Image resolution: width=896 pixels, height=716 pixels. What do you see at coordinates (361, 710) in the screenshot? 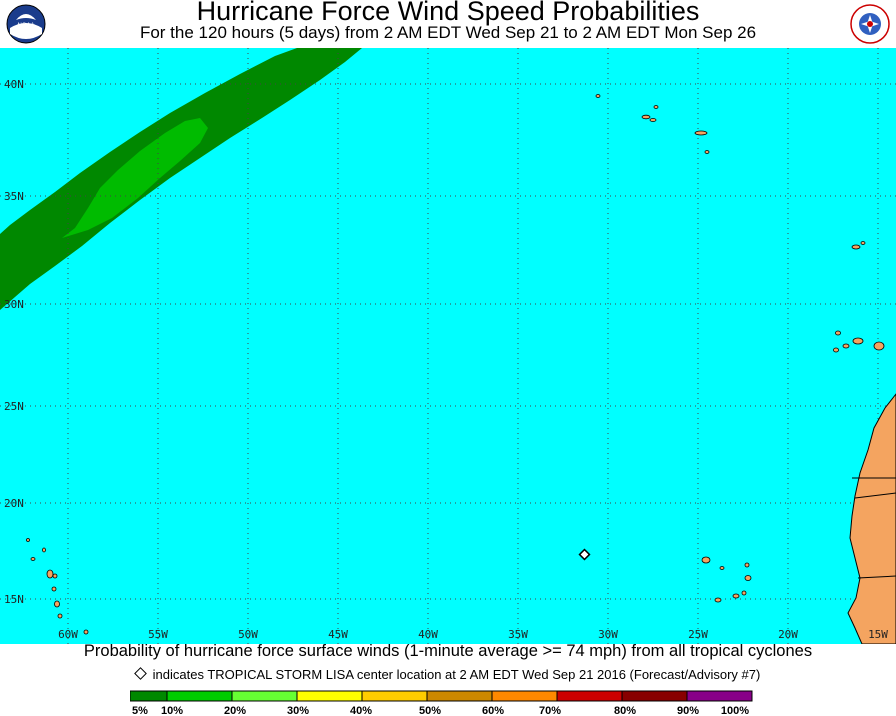
I see `legend-label: 40%` at bounding box center [361, 710].